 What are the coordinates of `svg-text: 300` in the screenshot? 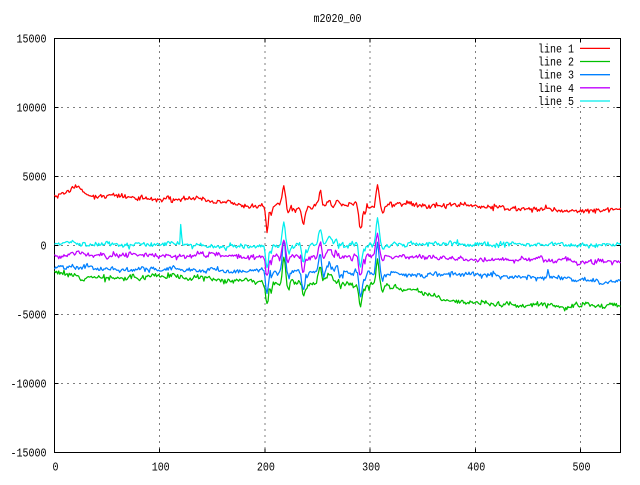 It's located at (371, 468).